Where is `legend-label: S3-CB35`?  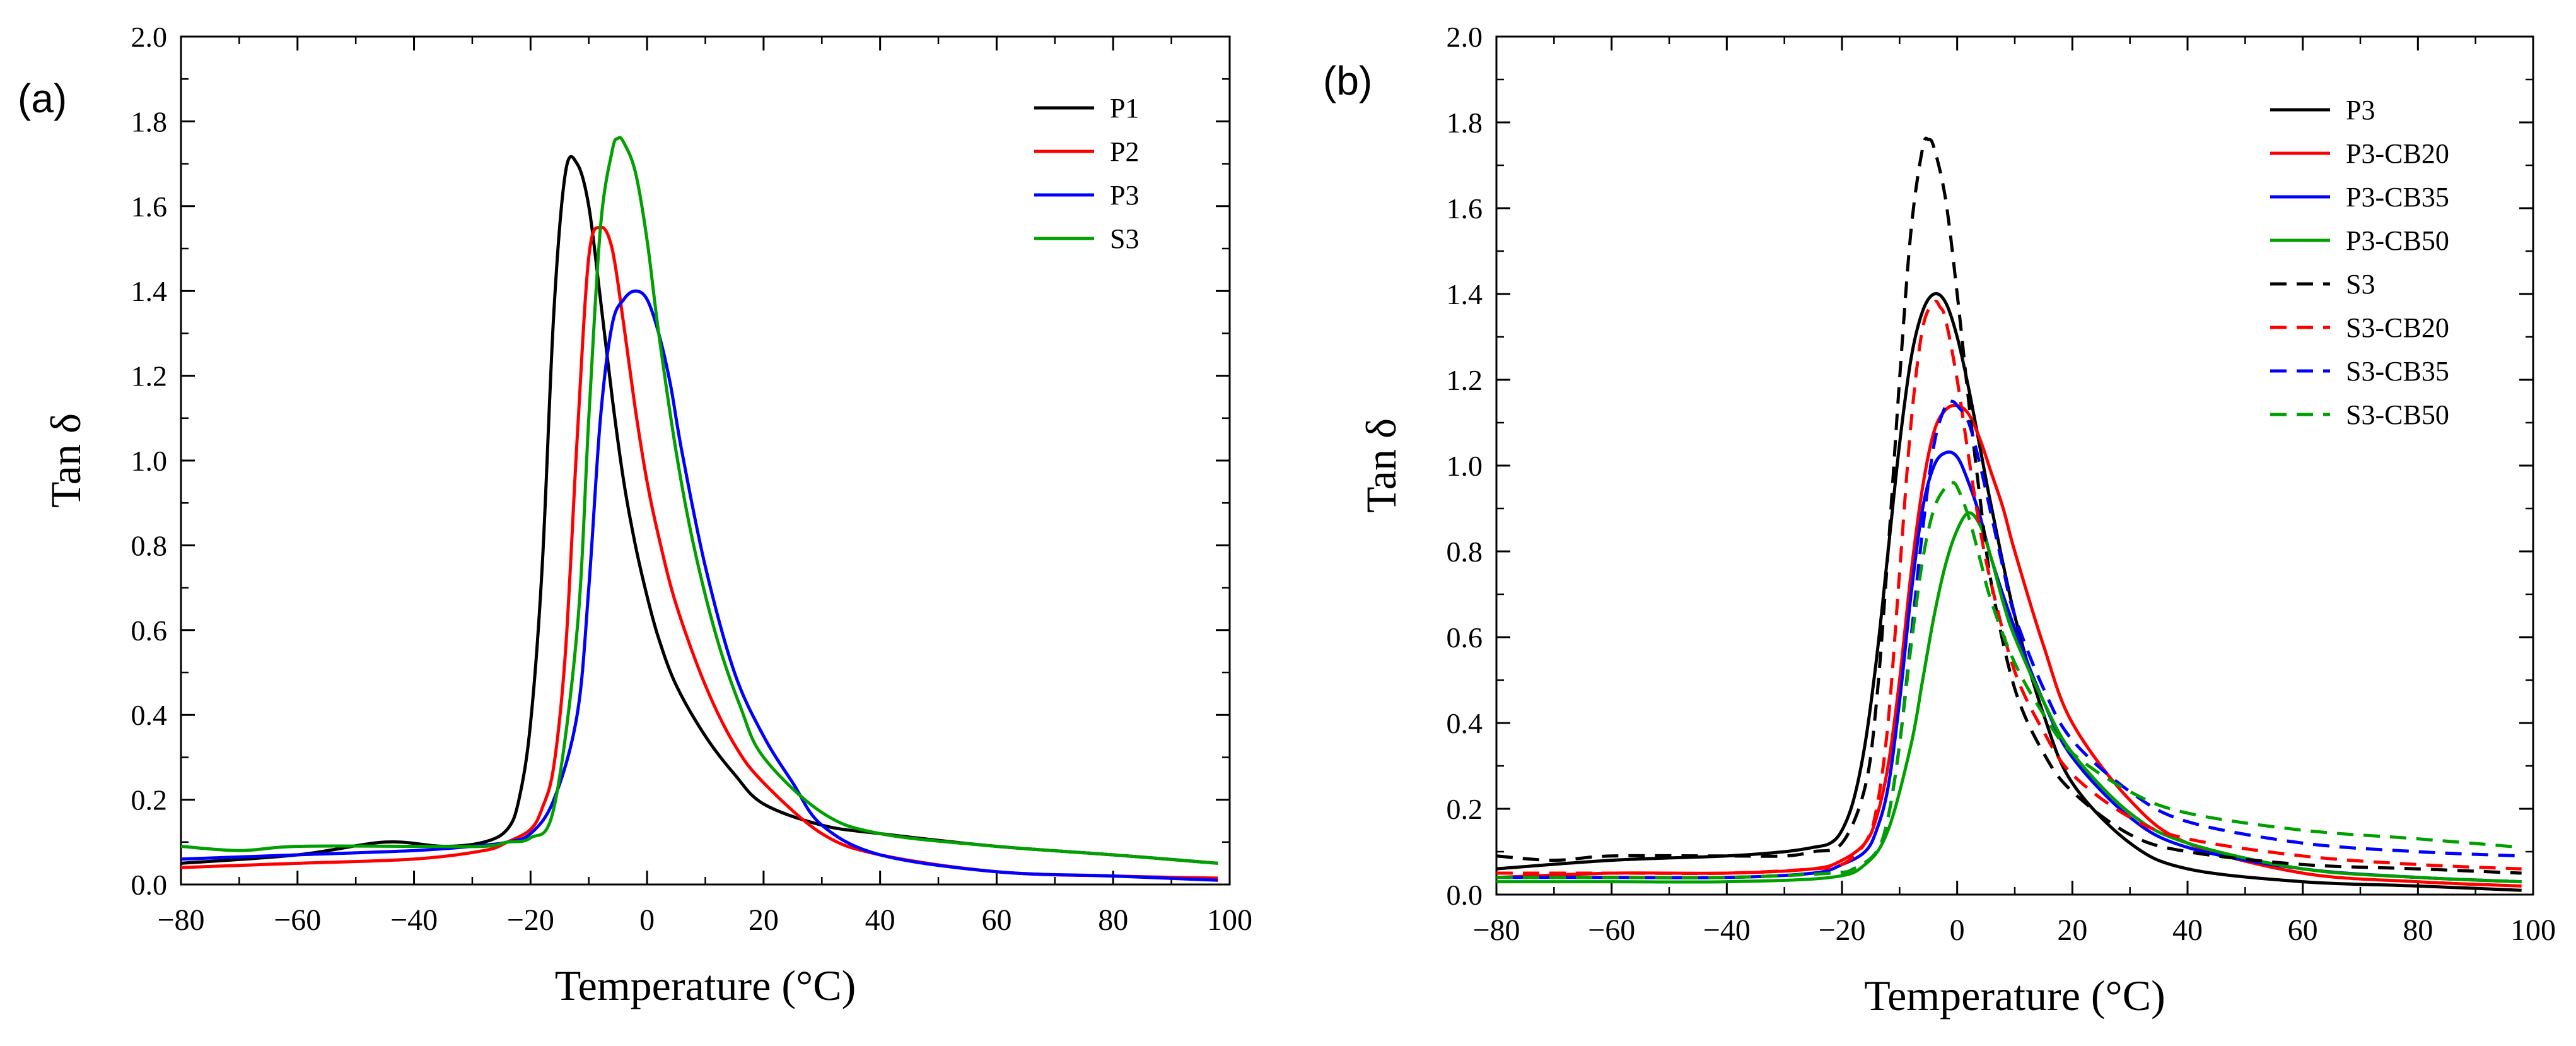
legend-label: S3-CB35 is located at coordinates (2398, 371).